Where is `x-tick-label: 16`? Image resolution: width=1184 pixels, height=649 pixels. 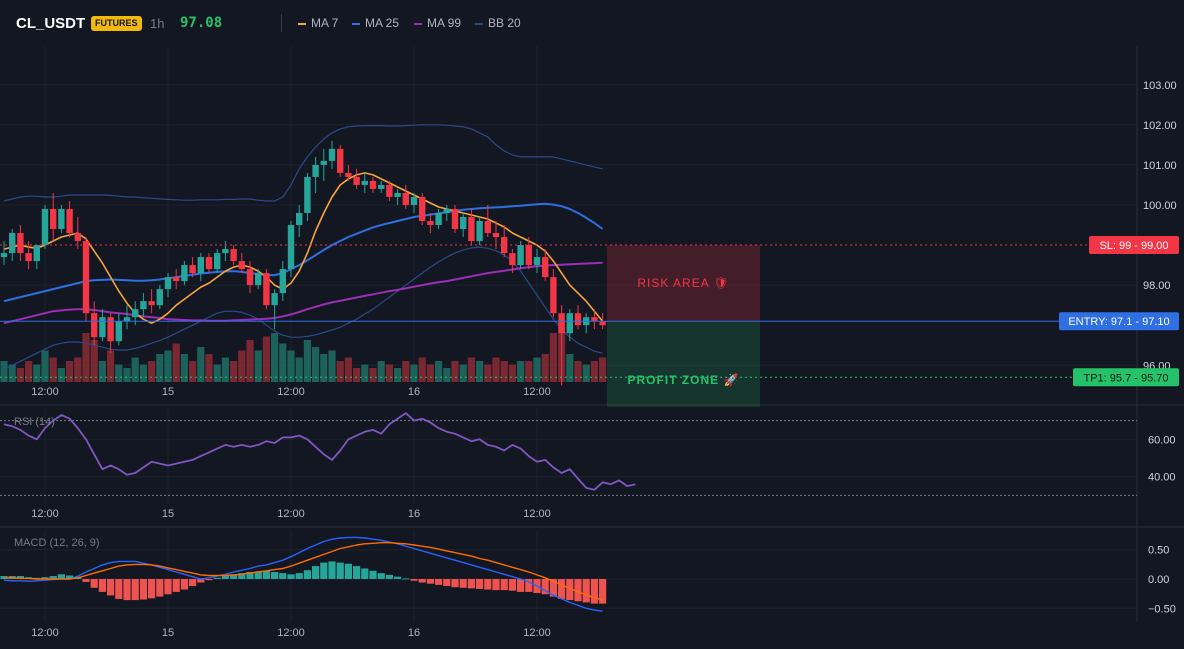
x-tick-label: 16 is located at coordinates (414, 514).